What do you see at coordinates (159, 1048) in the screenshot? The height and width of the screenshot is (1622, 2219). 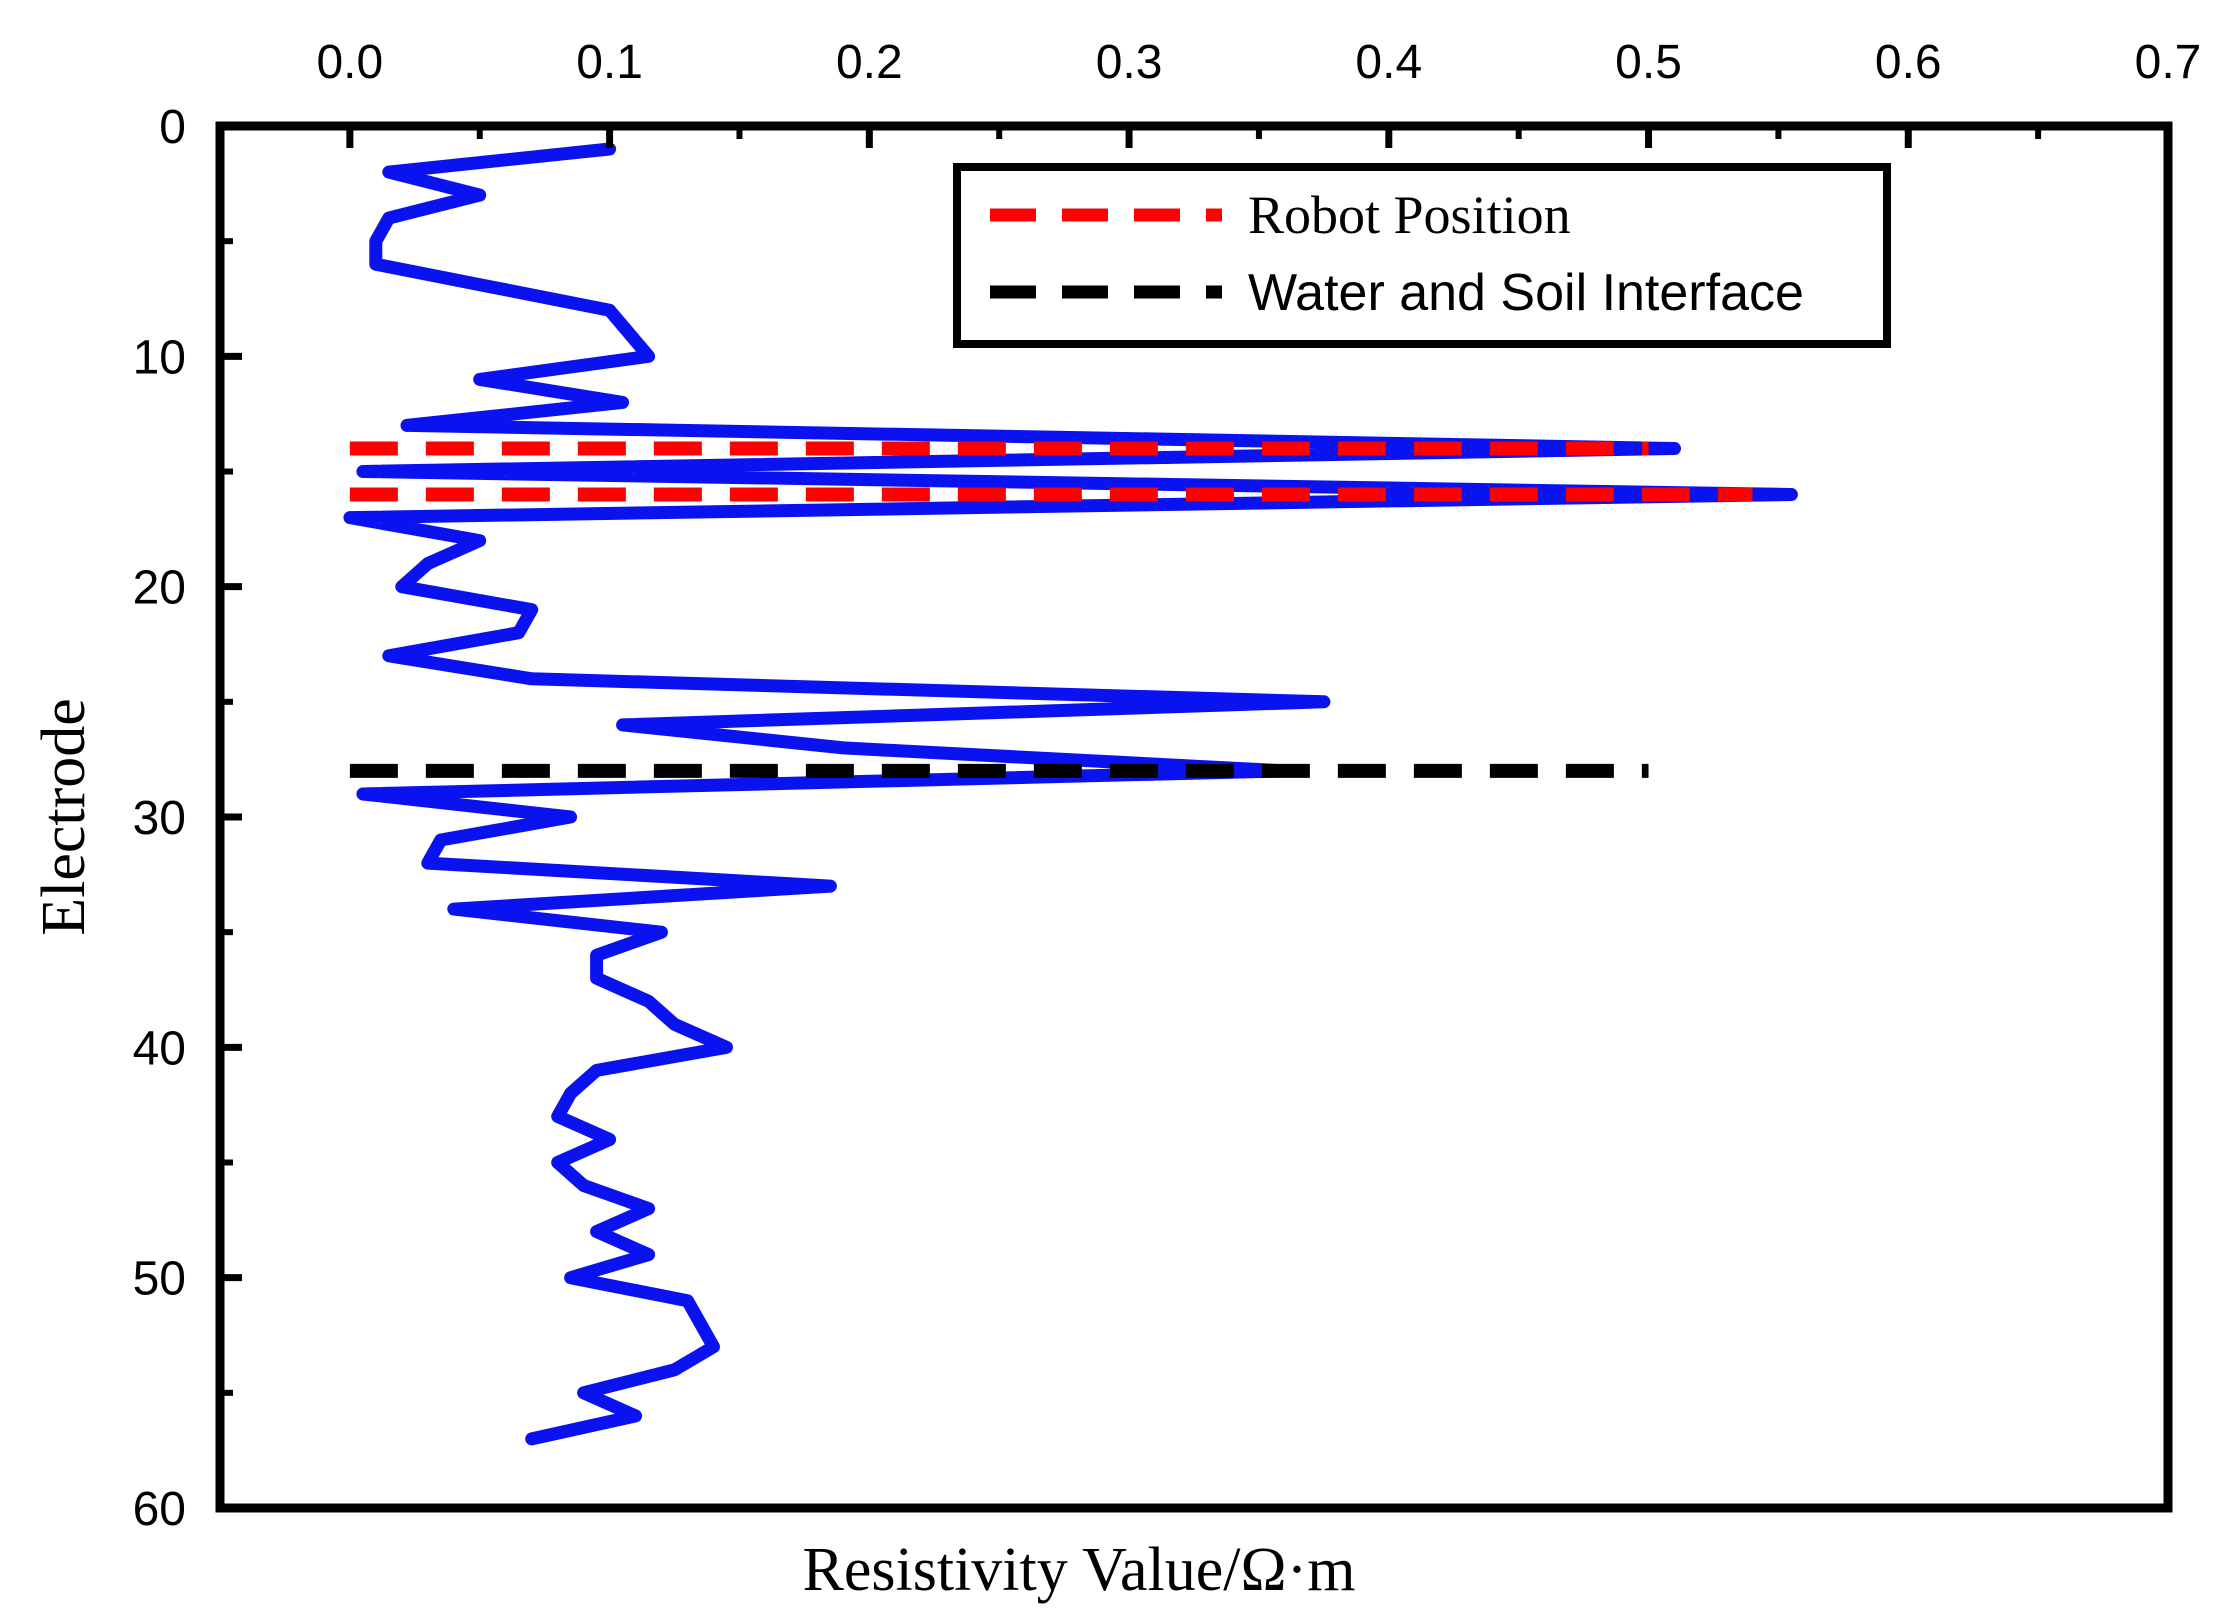 I see `y-tick-label: 40` at bounding box center [159, 1048].